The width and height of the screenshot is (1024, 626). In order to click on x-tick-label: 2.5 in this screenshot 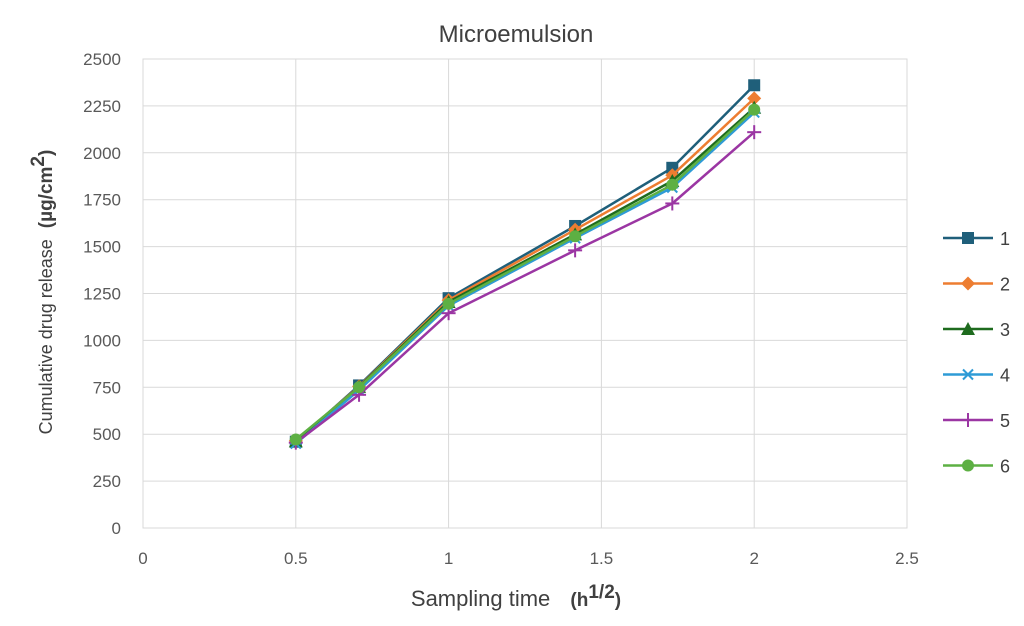, I will do `click(907, 558)`.